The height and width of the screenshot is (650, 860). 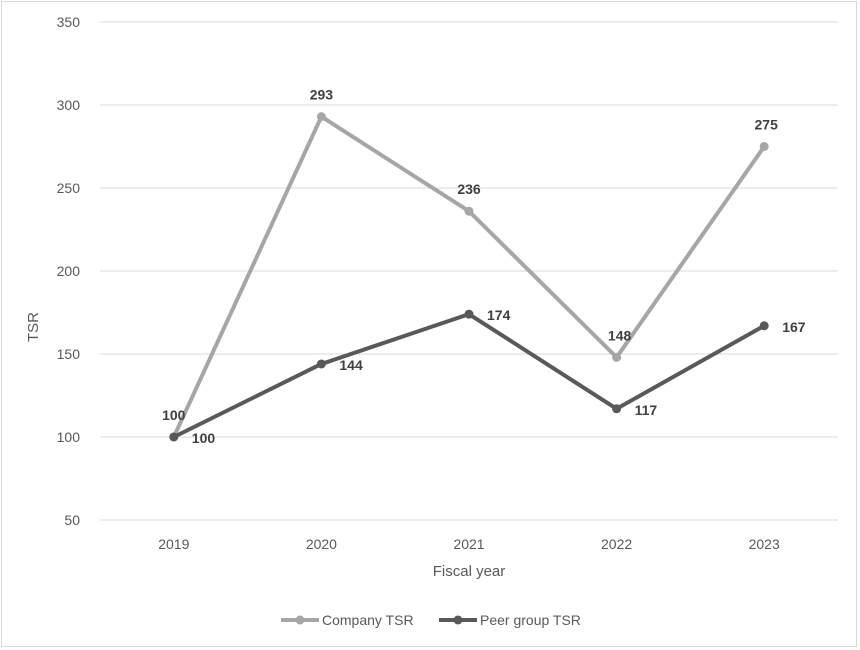 What do you see at coordinates (300, 620) in the screenshot?
I see `legend-company-marker` at bounding box center [300, 620].